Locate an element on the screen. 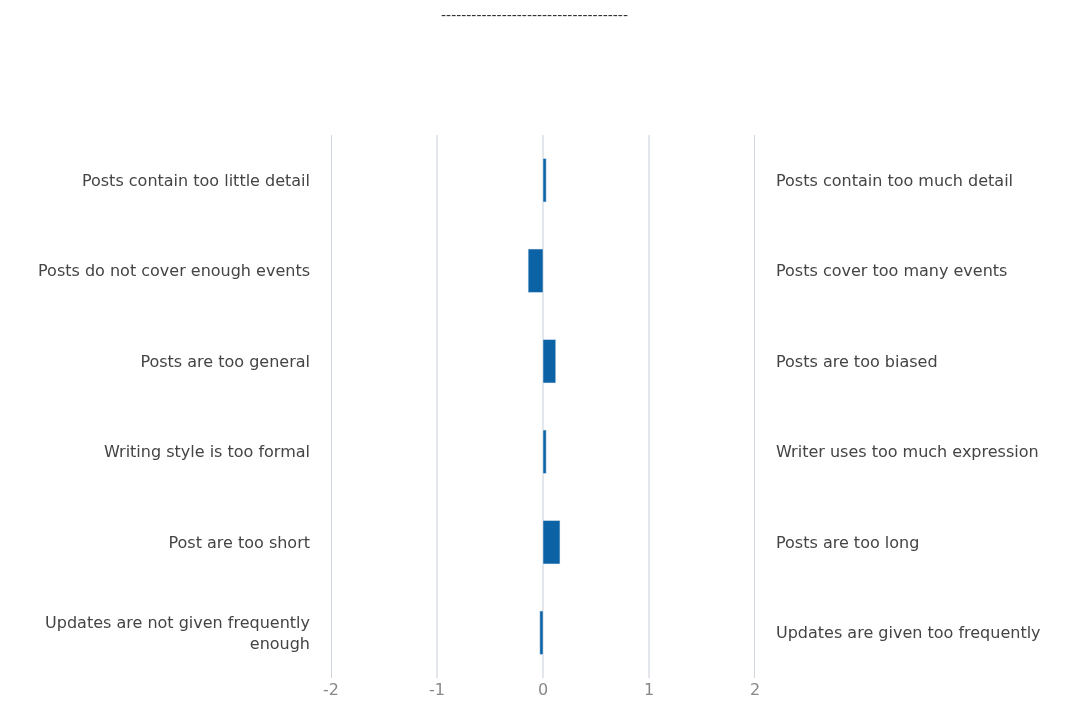 This screenshot has width=1069, height=711. y-tick-label: Writing style is too formal is located at coordinates (206, 452).